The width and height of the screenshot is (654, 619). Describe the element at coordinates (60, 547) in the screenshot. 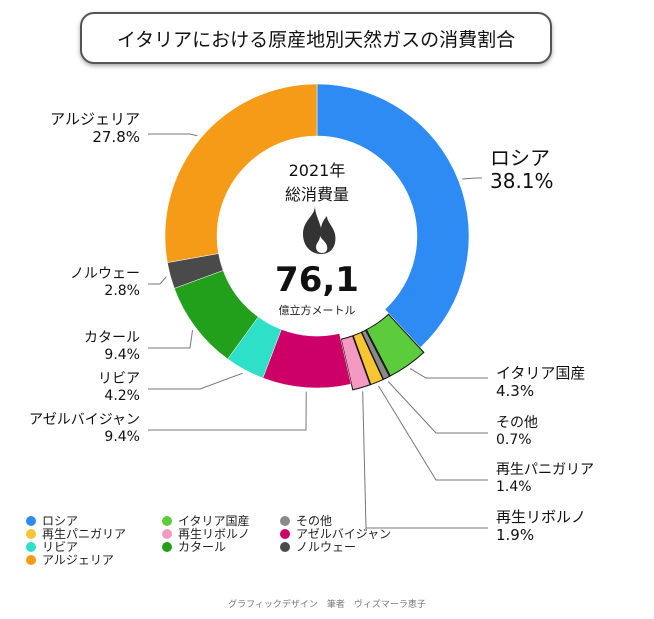

I see `legend-label: リビア` at that location.